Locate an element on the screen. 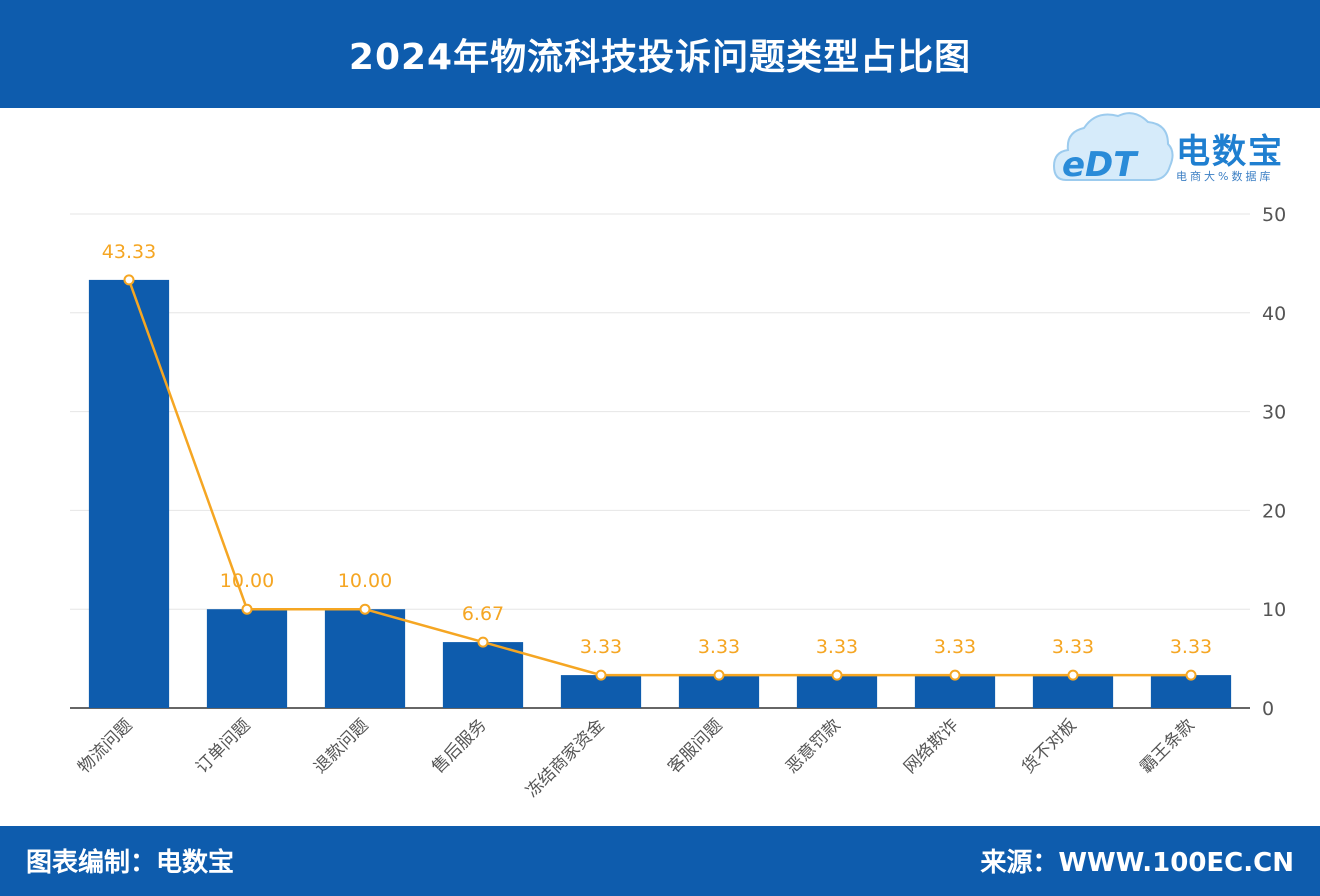 This screenshot has width=1320, height=896. y-tick-label: 20 is located at coordinates (1274, 511).